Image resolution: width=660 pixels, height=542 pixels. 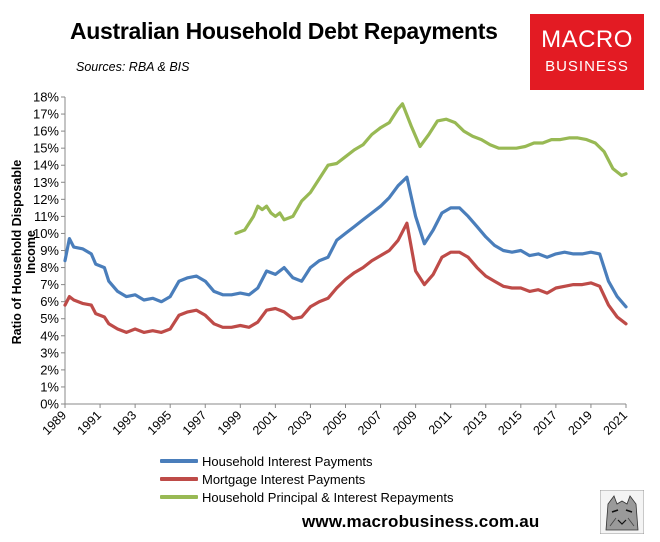 I want to click on y-tick-label: 11%, so click(x=46, y=216).